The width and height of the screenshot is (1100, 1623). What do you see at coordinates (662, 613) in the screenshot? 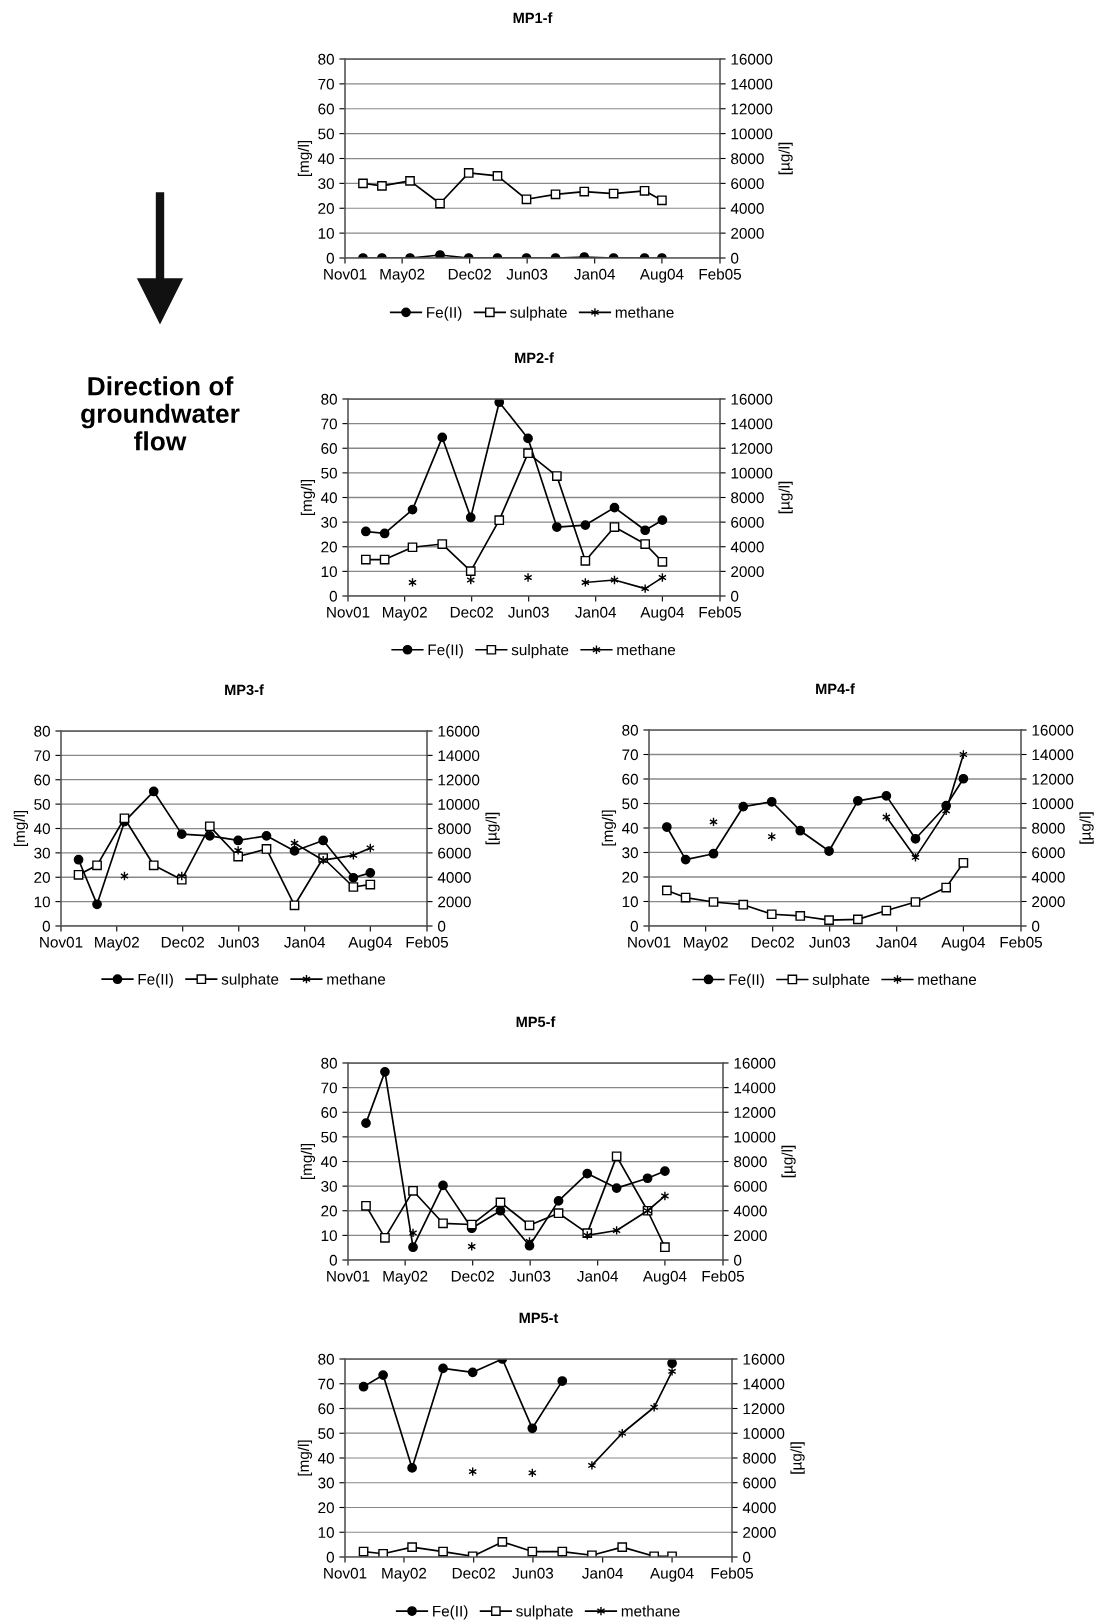
I see `x-tick-label: Aug04` at bounding box center [662, 613].